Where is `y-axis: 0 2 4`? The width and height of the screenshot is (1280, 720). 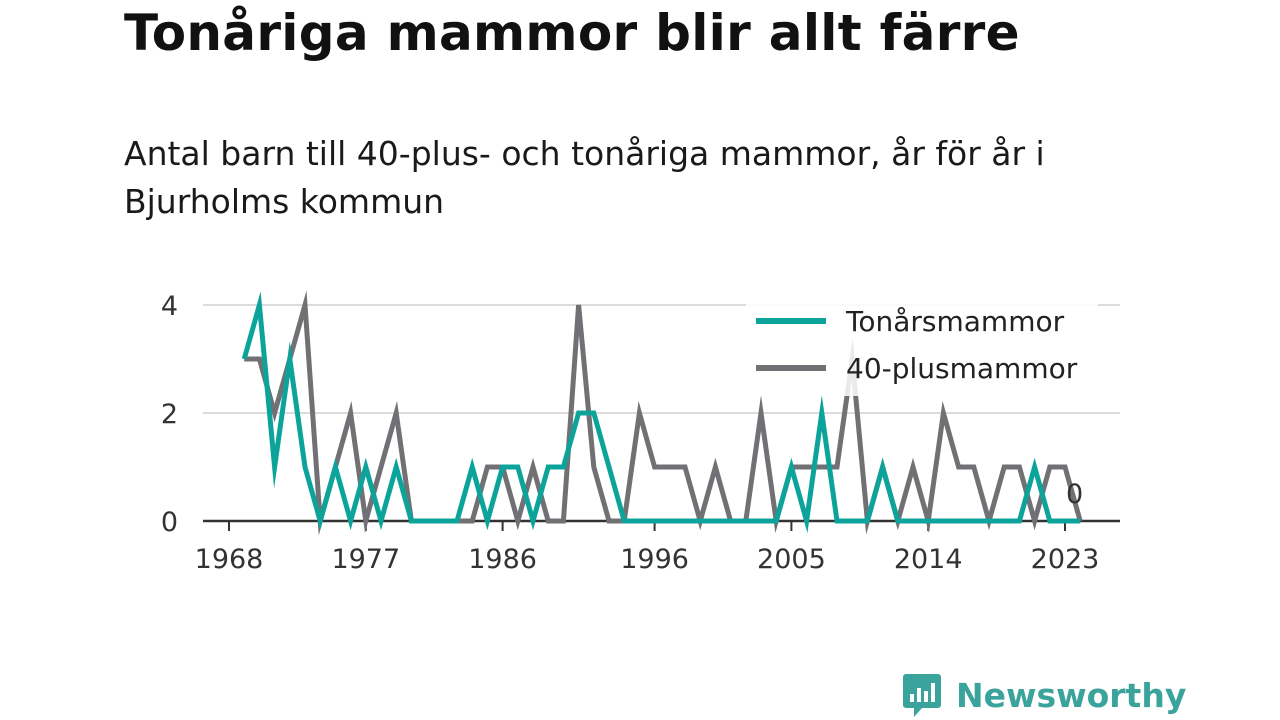 y-axis: 0 2 4 is located at coordinates (169, 414).